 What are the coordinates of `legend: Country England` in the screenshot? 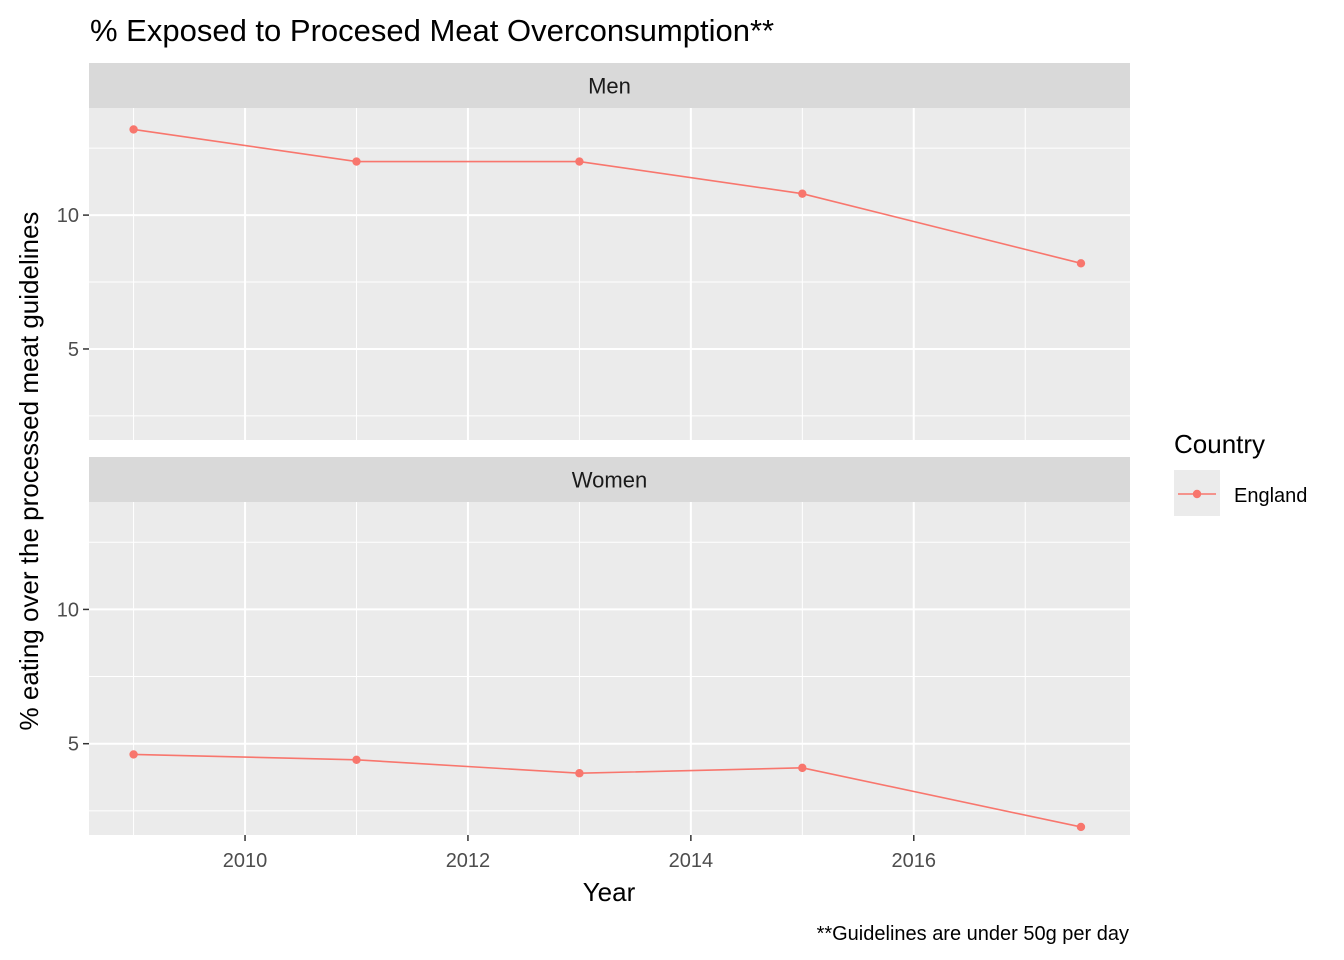 It's located at (1240, 472).